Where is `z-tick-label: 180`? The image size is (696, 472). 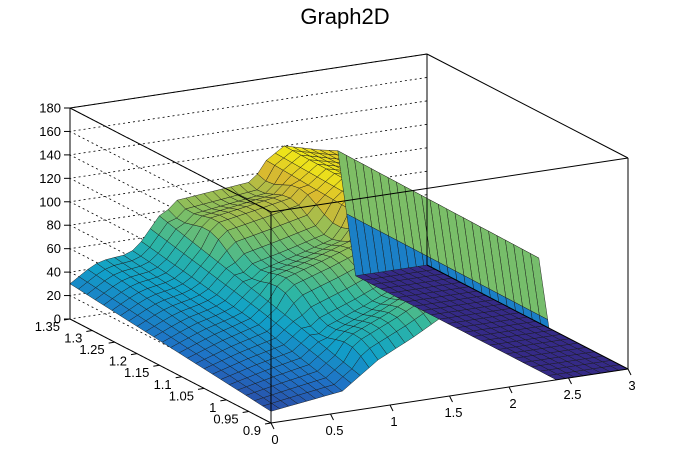 z-tick-label: 180 is located at coordinates (50, 108).